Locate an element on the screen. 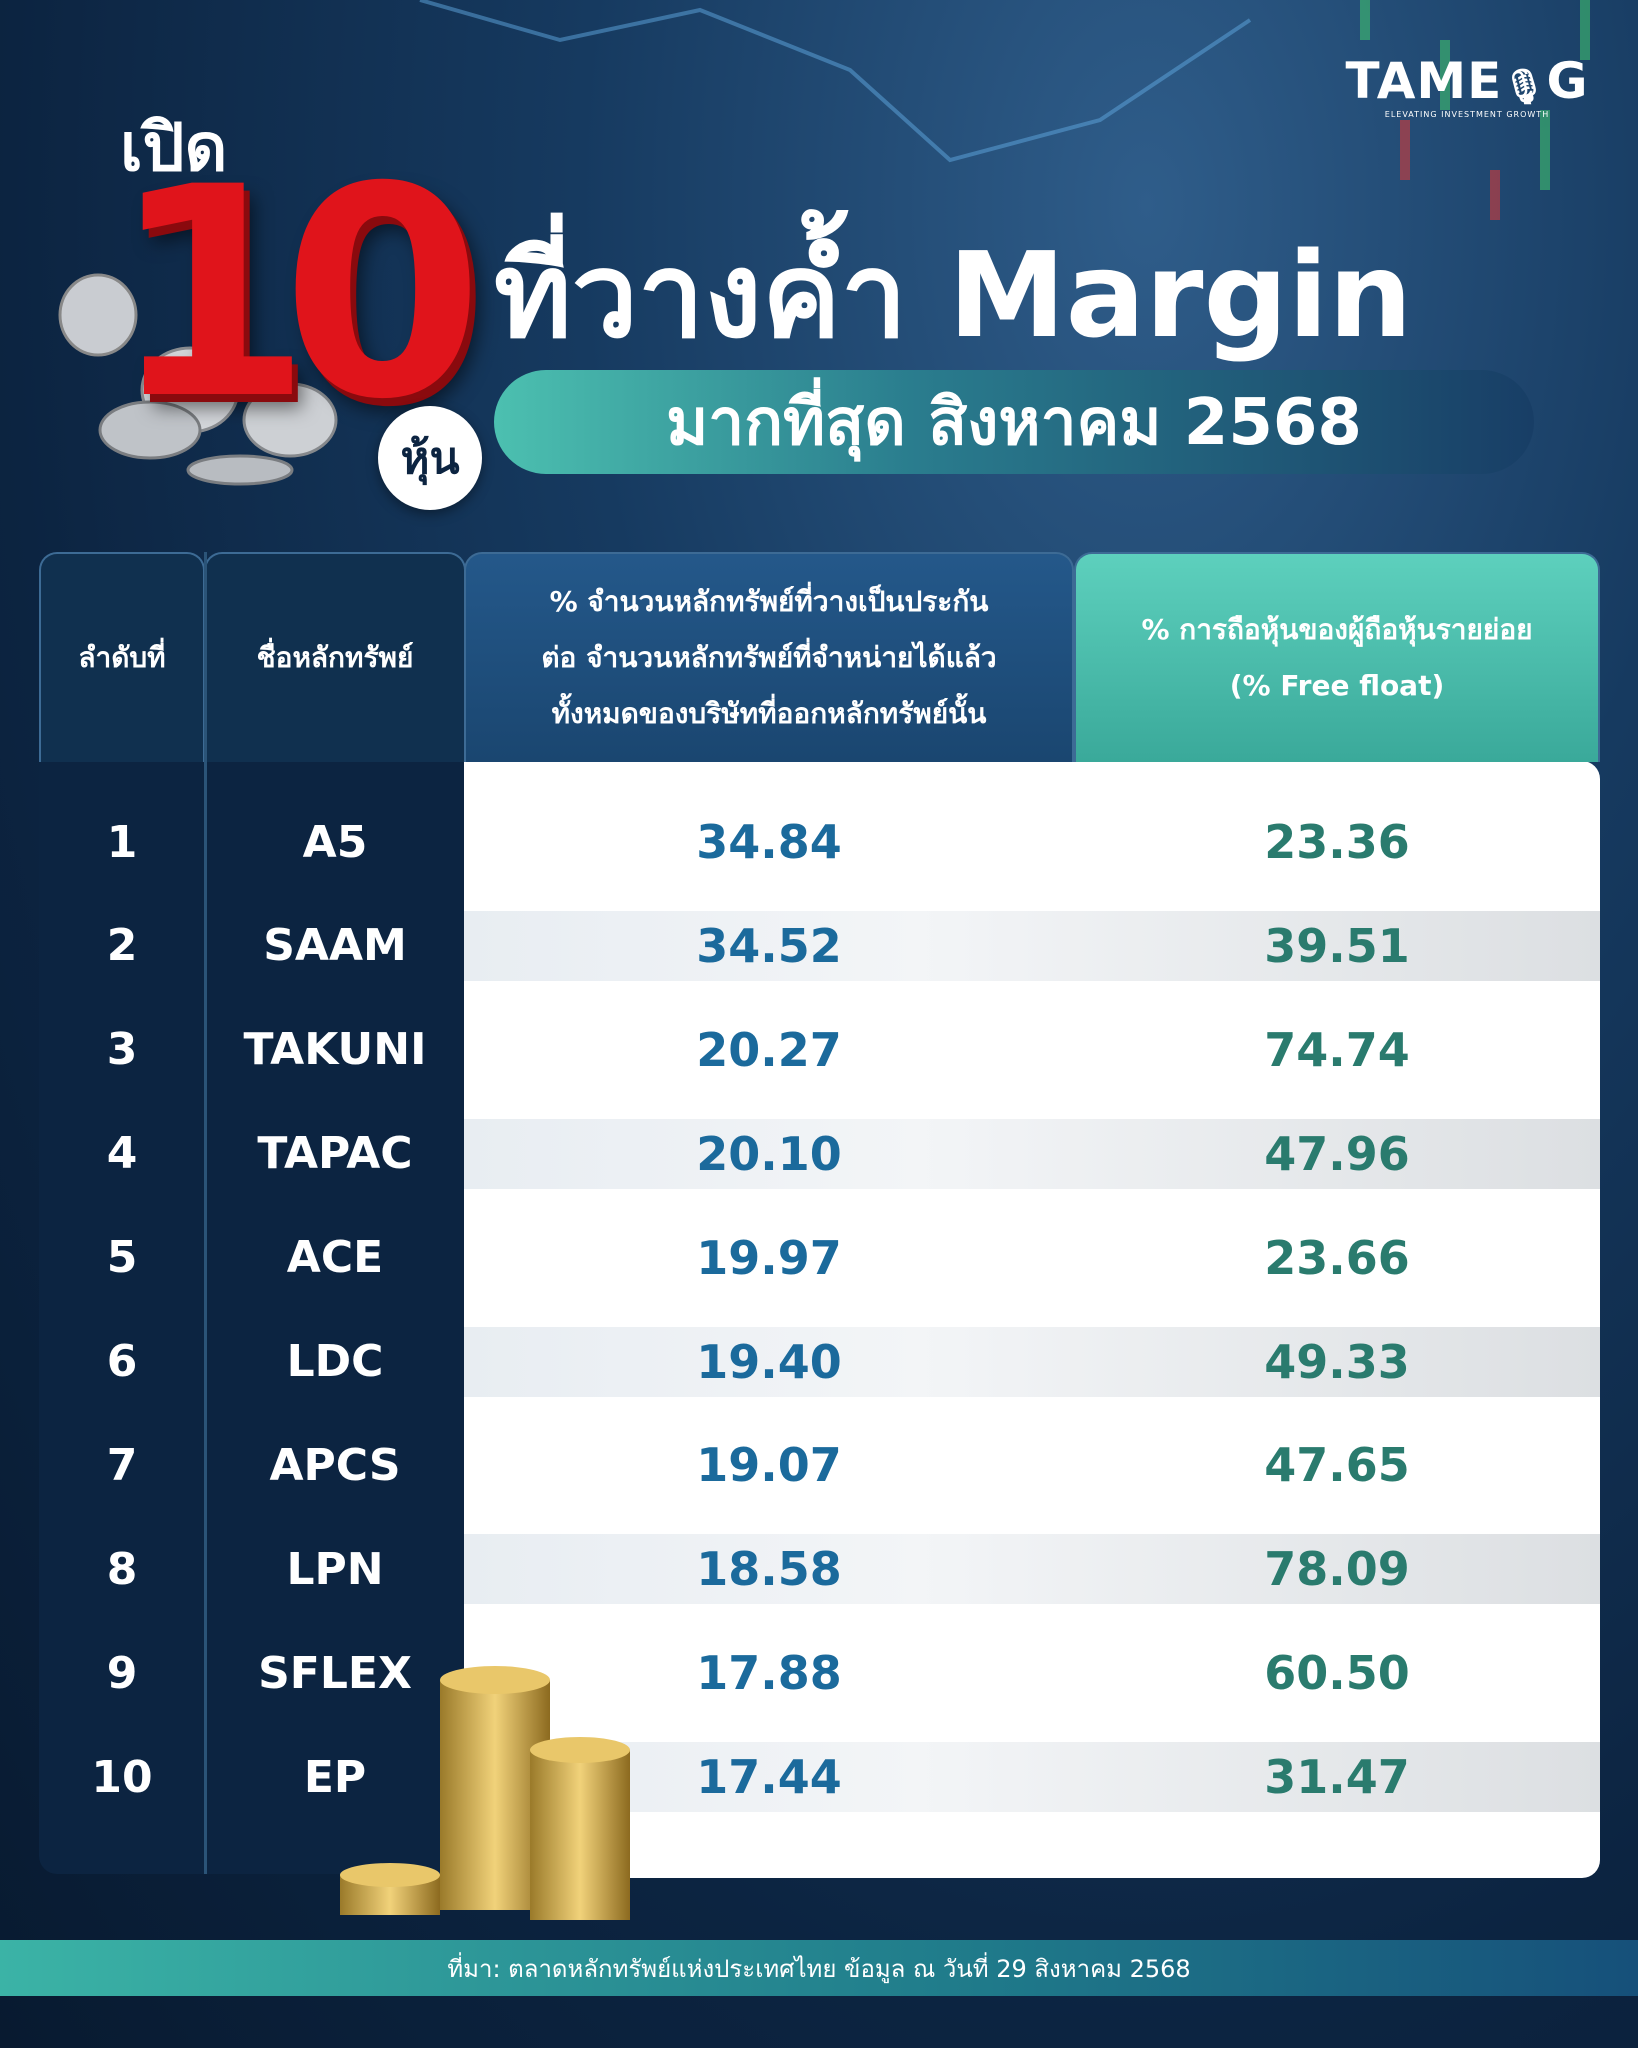 The image size is (1638, 2048). heading-subtitle: มากที่สุด สิงหาคม 2568 is located at coordinates (1014, 422).